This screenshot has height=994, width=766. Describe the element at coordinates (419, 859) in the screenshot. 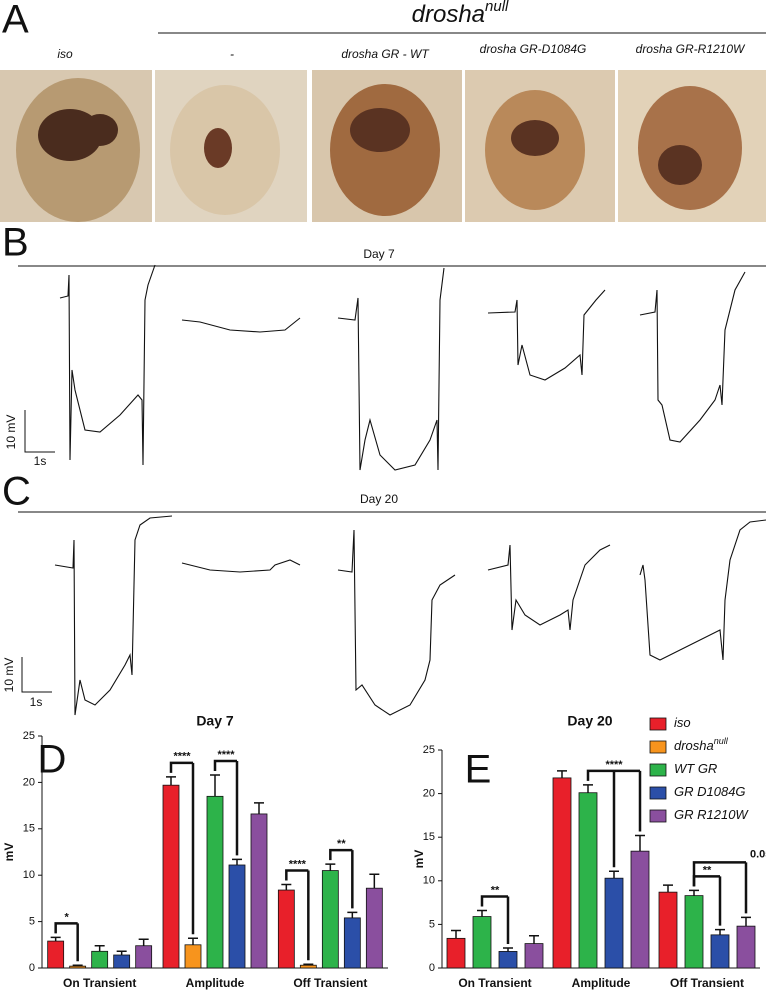

I see `y-axis-label: mV` at that location.